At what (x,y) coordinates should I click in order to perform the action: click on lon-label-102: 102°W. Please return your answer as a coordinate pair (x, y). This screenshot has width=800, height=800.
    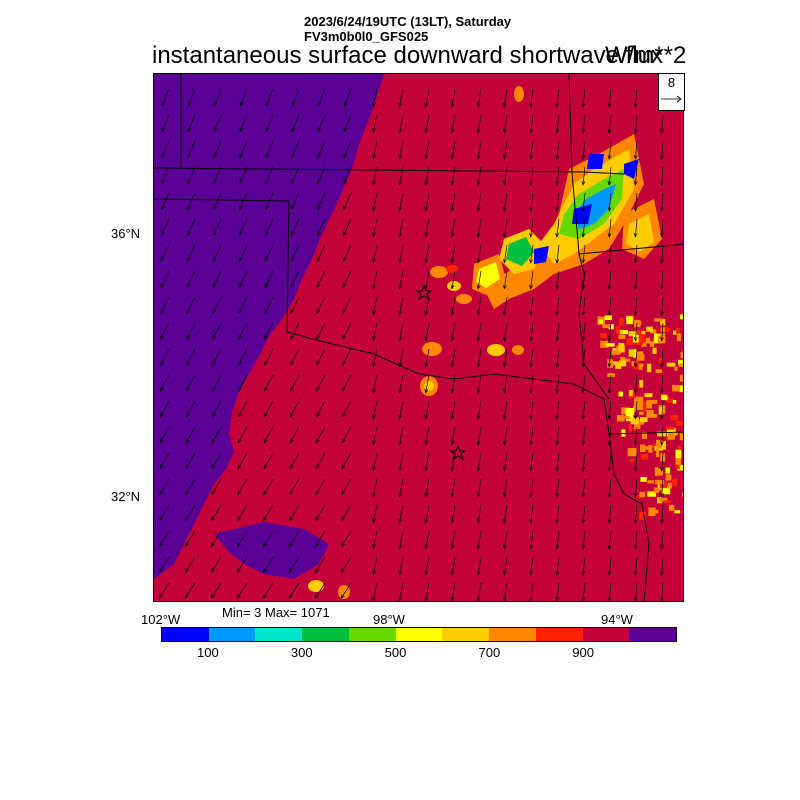
    Looking at the image, I should click on (161, 619).